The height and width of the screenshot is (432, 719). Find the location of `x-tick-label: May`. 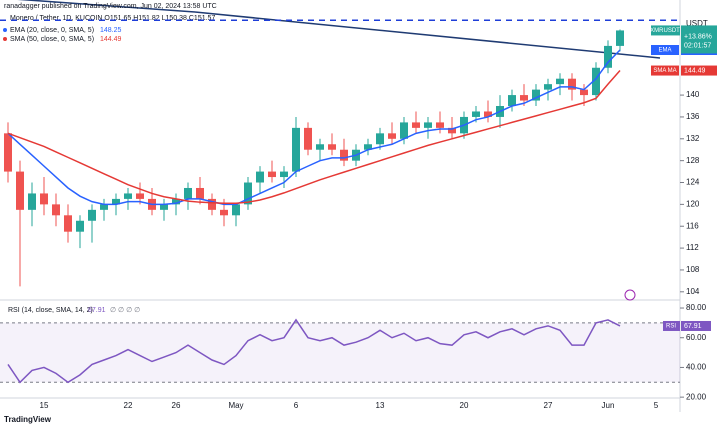

x-tick-label: May is located at coordinates (235, 405).